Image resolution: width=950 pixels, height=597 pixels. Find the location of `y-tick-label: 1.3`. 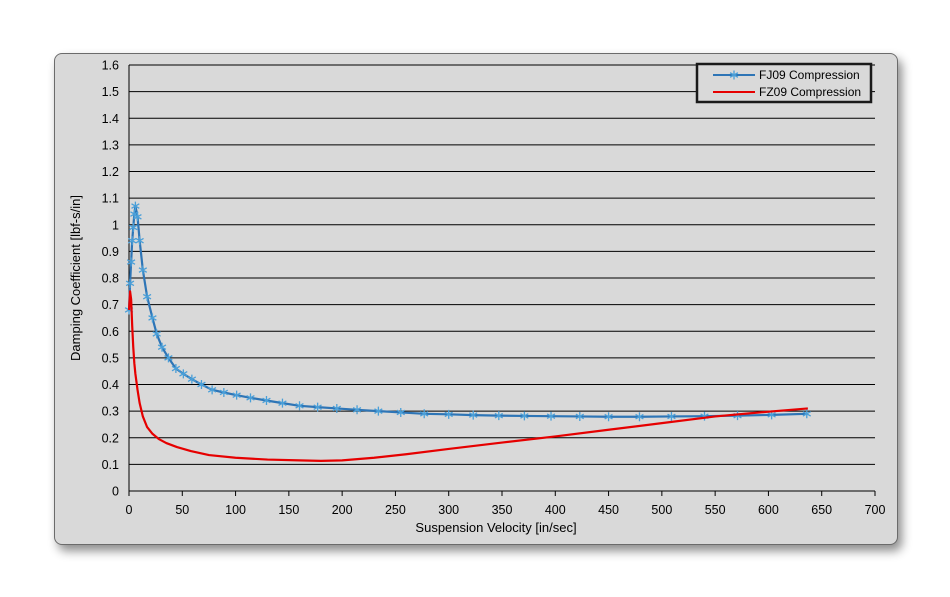

y-tick-label: 1.3 is located at coordinates (110, 145).